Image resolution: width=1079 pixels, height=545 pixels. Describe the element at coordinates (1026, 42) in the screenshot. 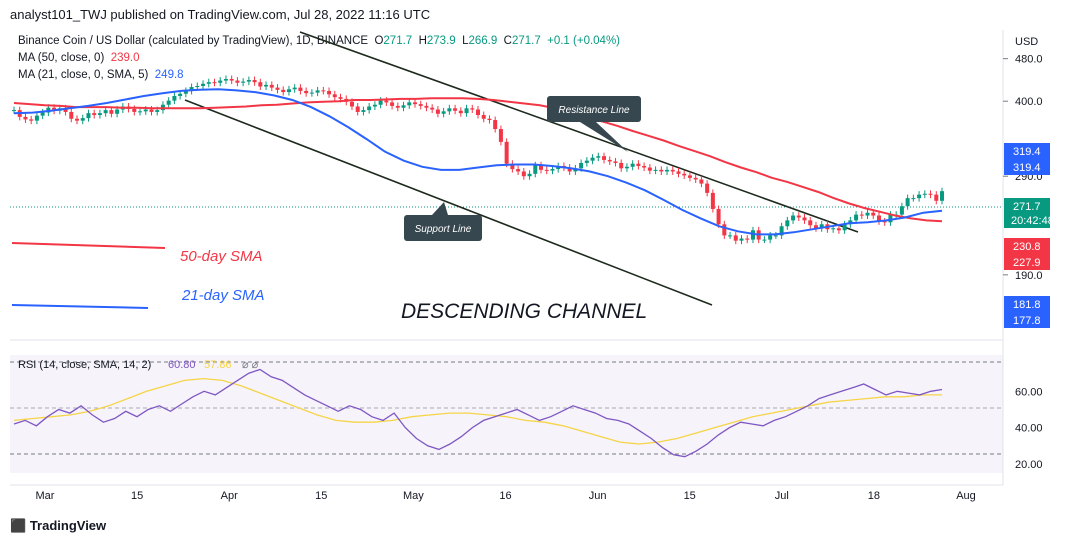

I see `currency-label: USD` at that location.